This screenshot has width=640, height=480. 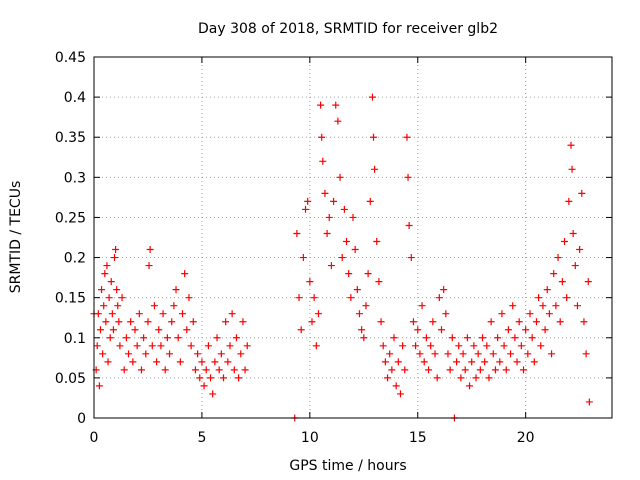 What do you see at coordinates (94, 438) in the screenshot?
I see `x-tick-label: 0` at bounding box center [94, 438].